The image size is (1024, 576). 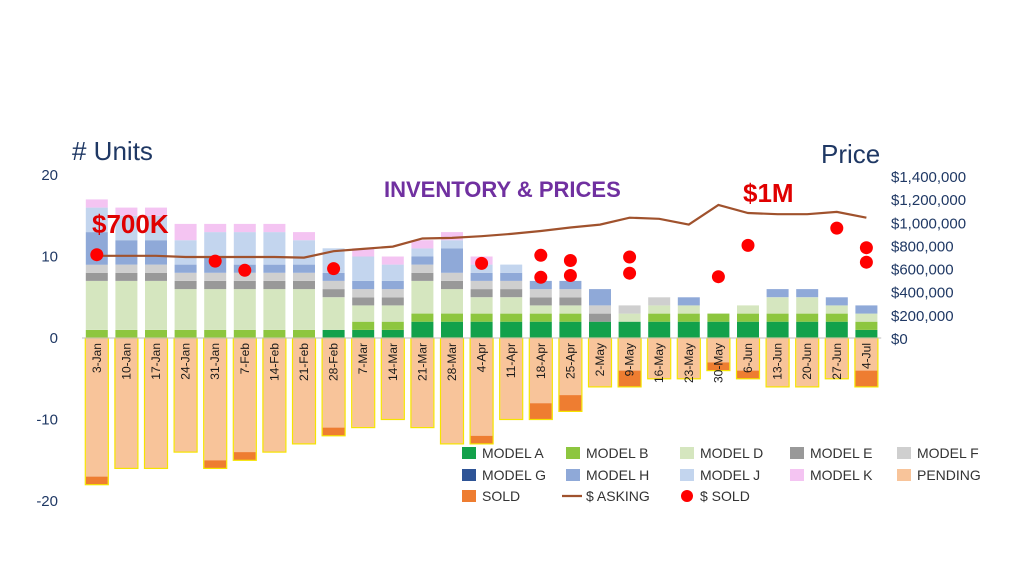 I want to click on bar-model-k-21-feb, so click(x=304, y=236).